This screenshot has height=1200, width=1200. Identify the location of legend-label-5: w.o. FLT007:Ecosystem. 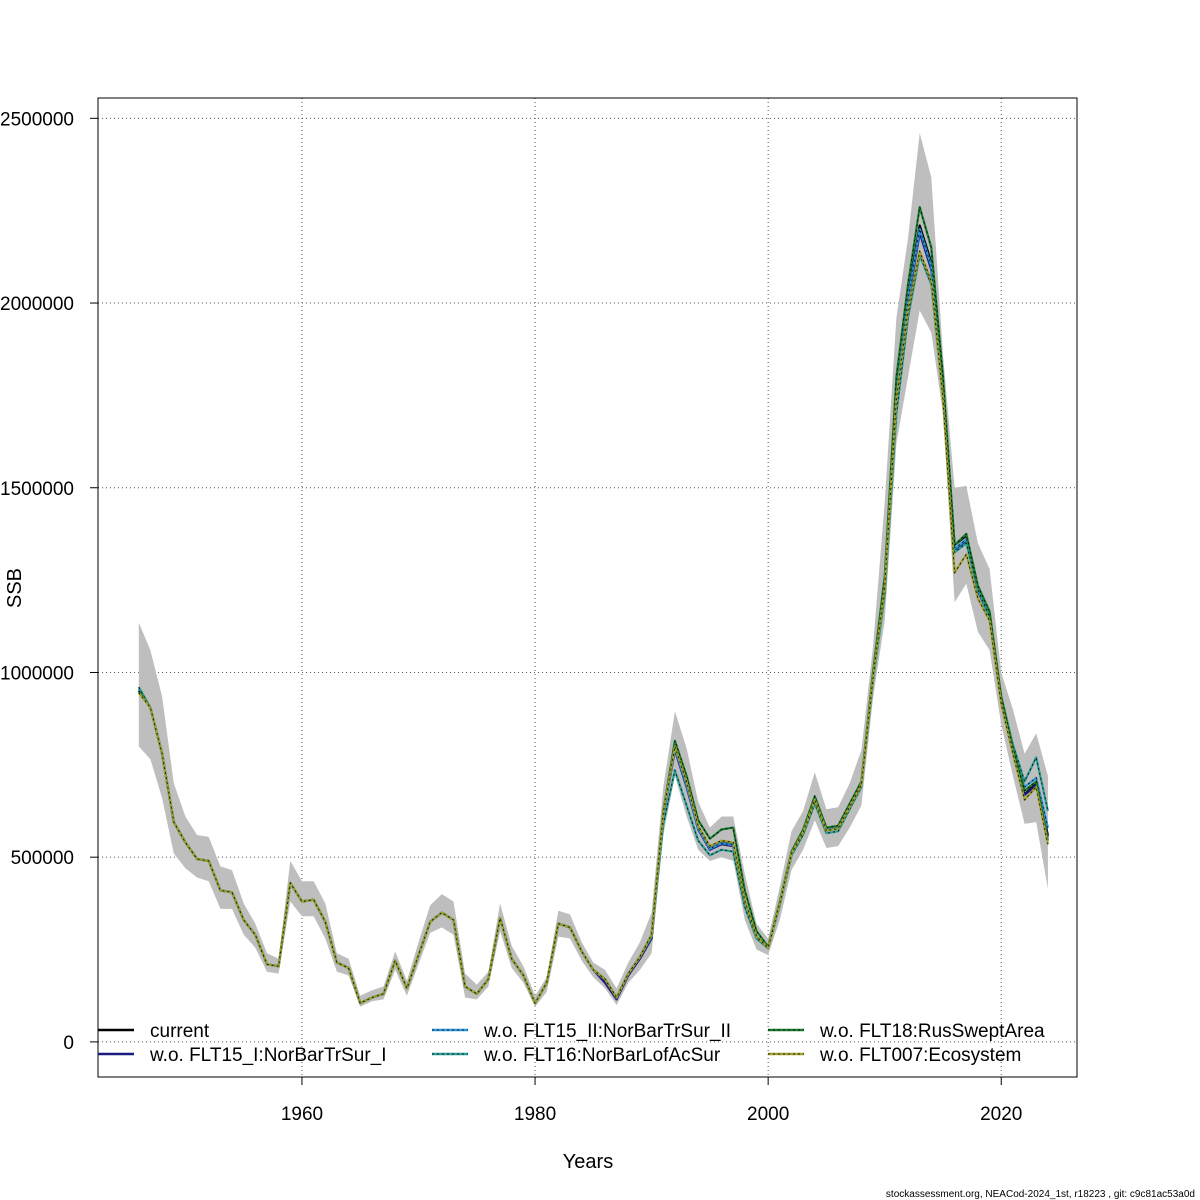
(920, 1055).